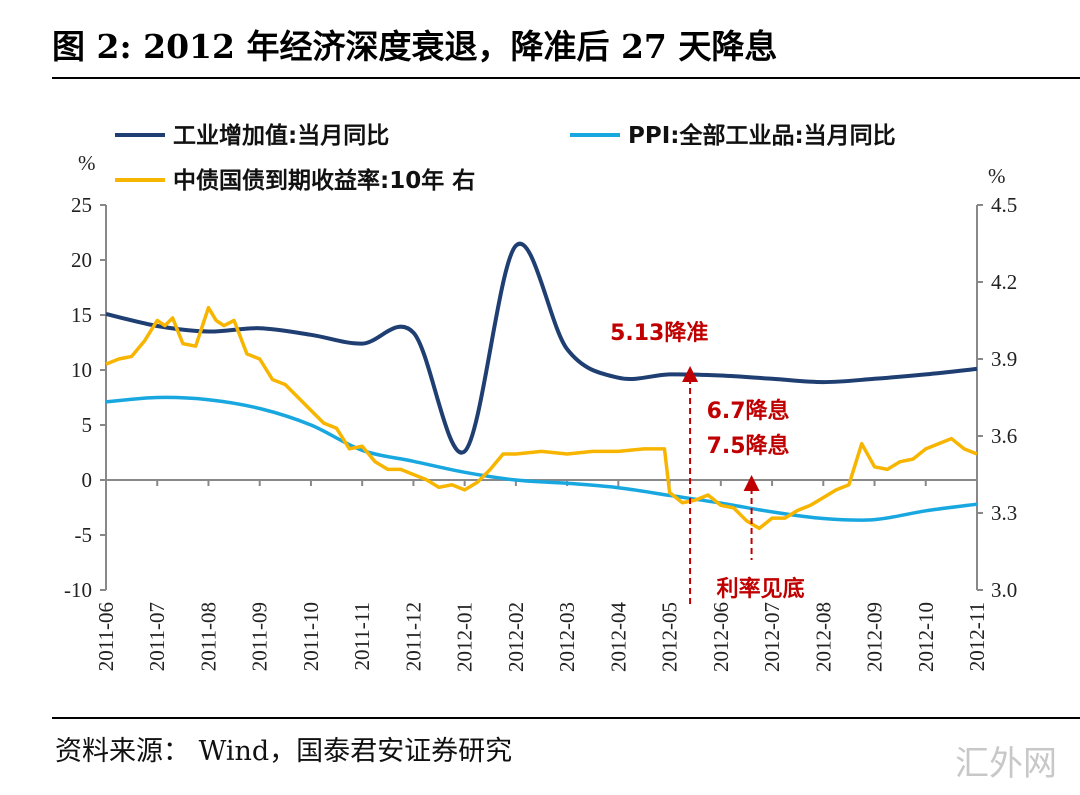 The width and height of the screenshot is (1080, 795). What do you see at coordinates (283, 751) in the screenshot?
I see `source-note: 资料来源： Wind，国泰君安证券研究` at bounding box center [283, 751].